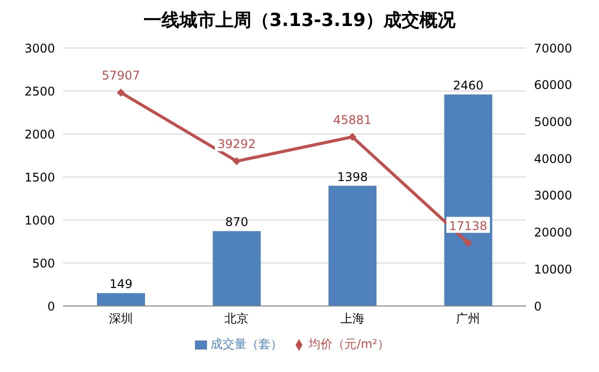 The image size is (599, 372). What do you see at coordinates (553, 48) in the screenshot?
I see `y2-tick-label: 70000` at bounding box center [553, 48].